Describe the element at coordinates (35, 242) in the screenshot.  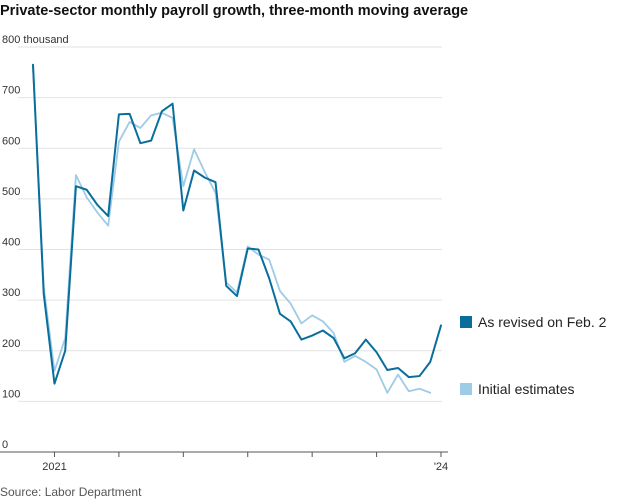
I see `y-axis-tick-labels: 0 100 200 300 400 500 600 700 800 thousand` at that location.